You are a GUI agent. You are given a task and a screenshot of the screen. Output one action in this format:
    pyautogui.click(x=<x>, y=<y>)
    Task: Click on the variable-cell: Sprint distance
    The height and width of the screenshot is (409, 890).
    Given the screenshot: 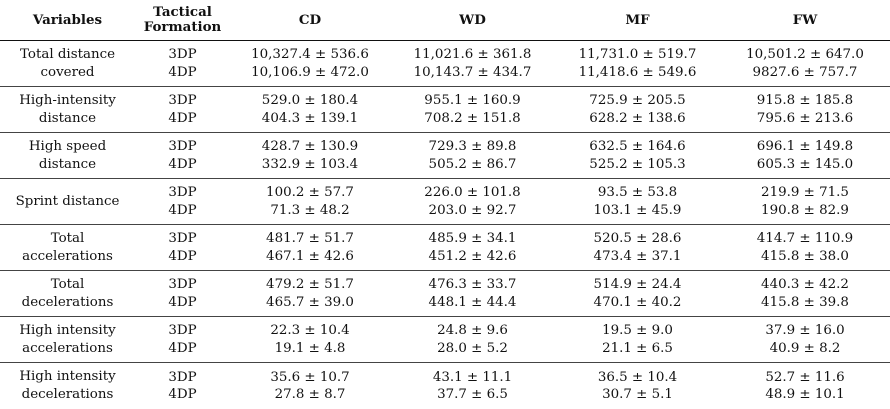 What is the action you would take?
    pyautogui.click(x=67, y=202)
    